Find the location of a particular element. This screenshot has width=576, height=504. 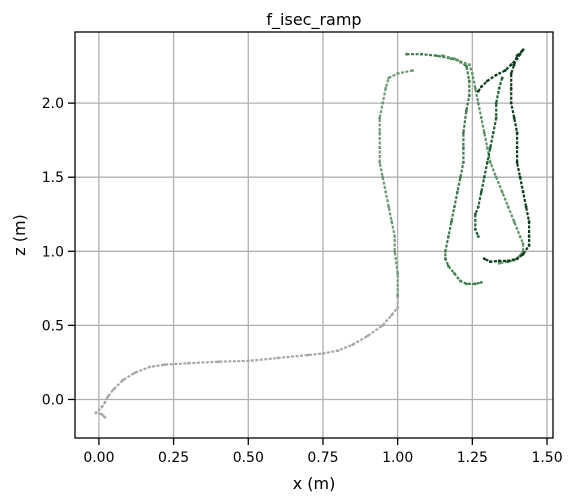

y-axis-label: z (m) is located at coordinates (19, 235).